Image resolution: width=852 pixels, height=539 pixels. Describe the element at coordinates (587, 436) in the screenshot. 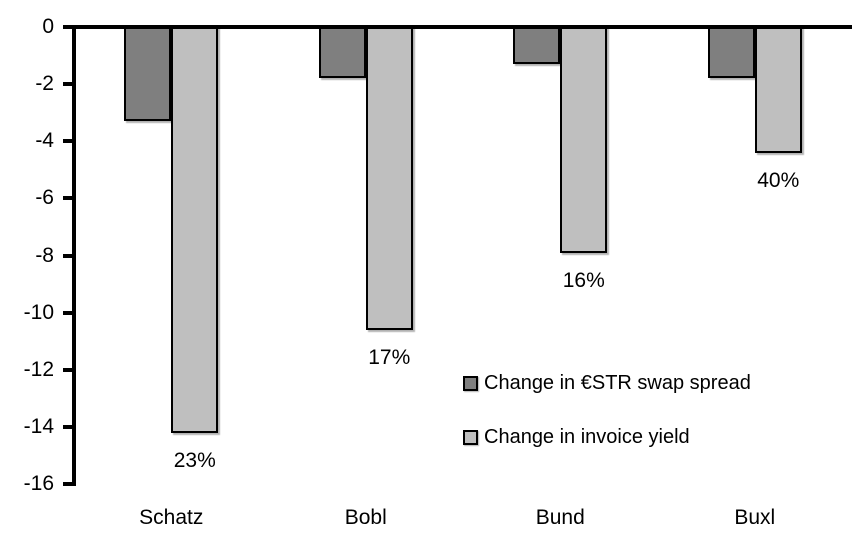

I see `legend-label-invoice-yield: Change in invoice yield` at that location.